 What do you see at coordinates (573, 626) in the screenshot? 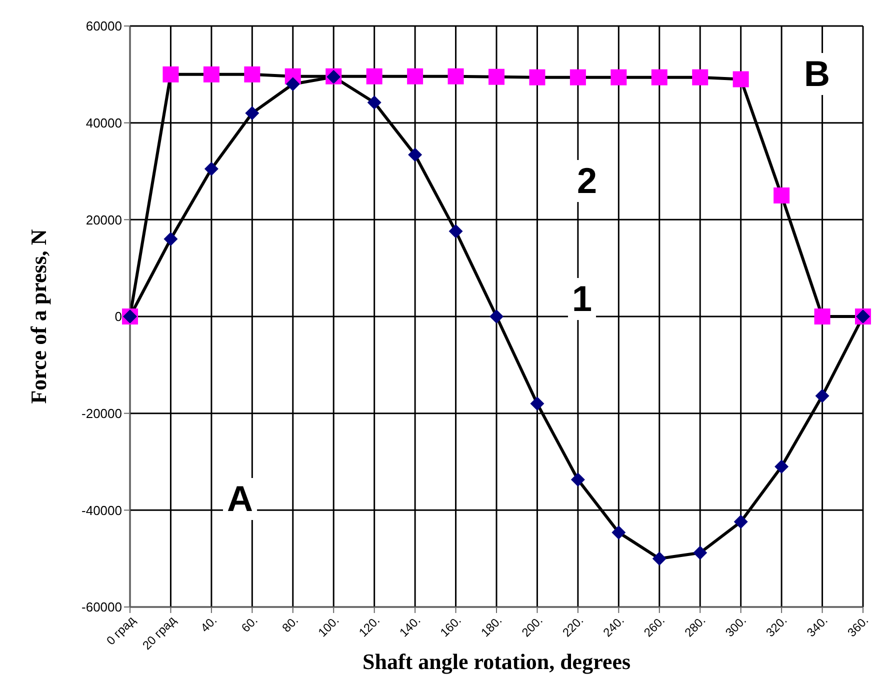
I see `x-tick-label: 220.` at bounding box center [573, 626].